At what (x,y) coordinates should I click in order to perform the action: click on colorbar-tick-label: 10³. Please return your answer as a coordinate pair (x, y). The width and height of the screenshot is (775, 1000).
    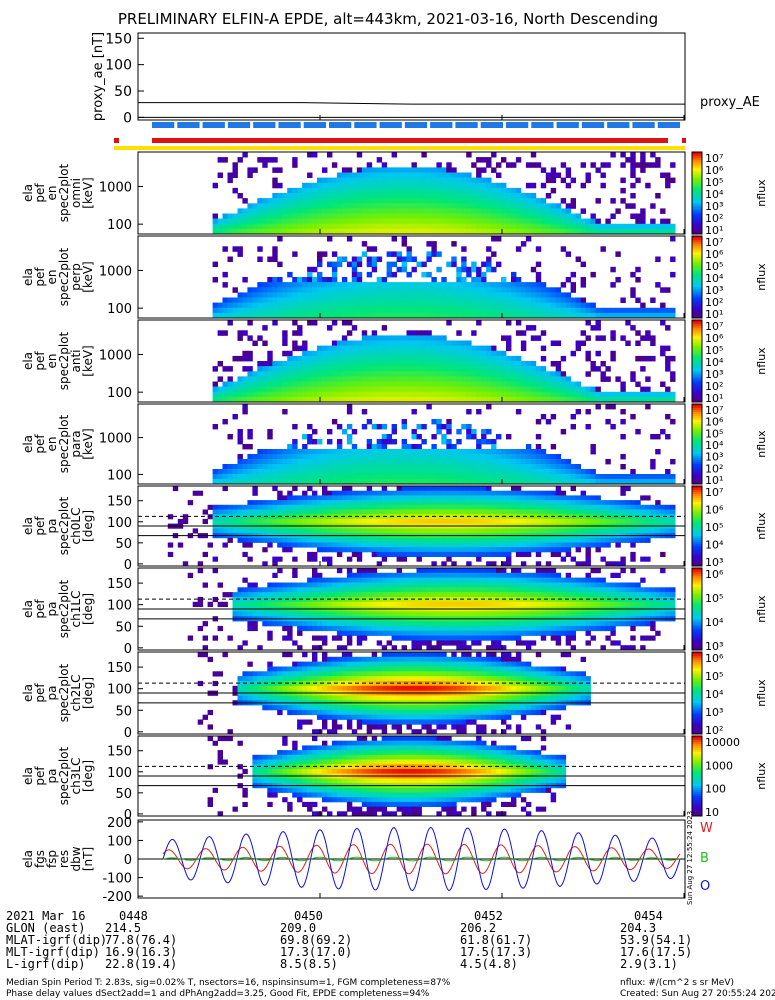
    Looking at the image, I should click on (714, 374).